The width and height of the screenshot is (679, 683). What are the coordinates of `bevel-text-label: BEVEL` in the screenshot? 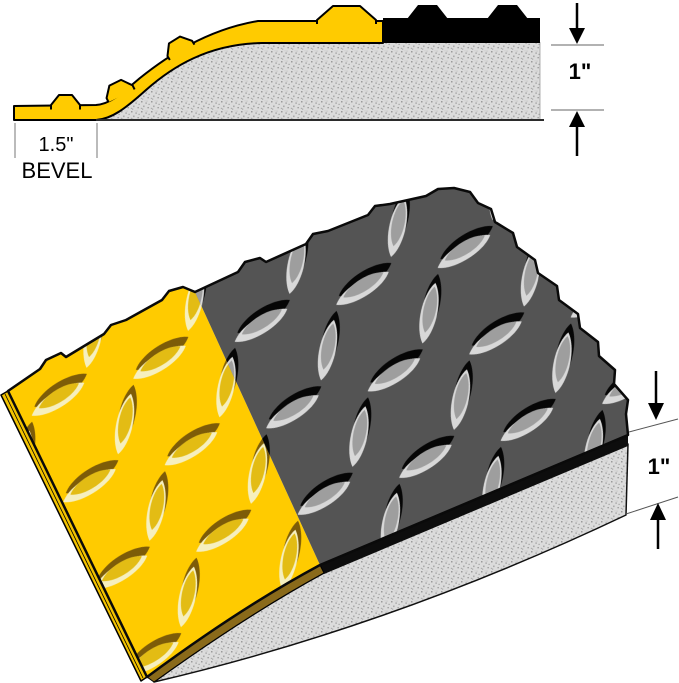 It's located at (57, 170).